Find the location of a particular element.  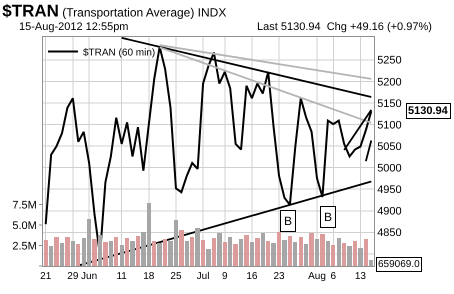

x-tick-label: 9 is located at coordinates (225, 276).